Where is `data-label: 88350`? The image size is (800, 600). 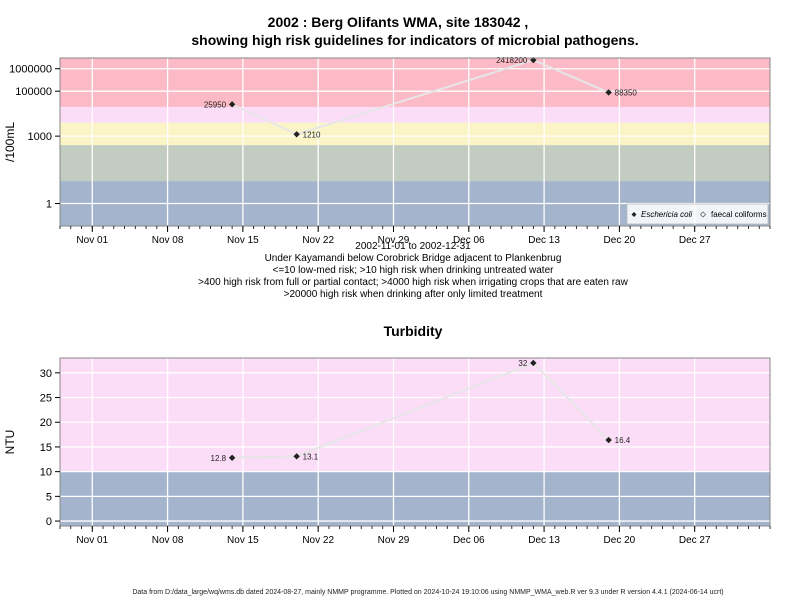 data-label: 88350 is located at coordinates (626, 92).